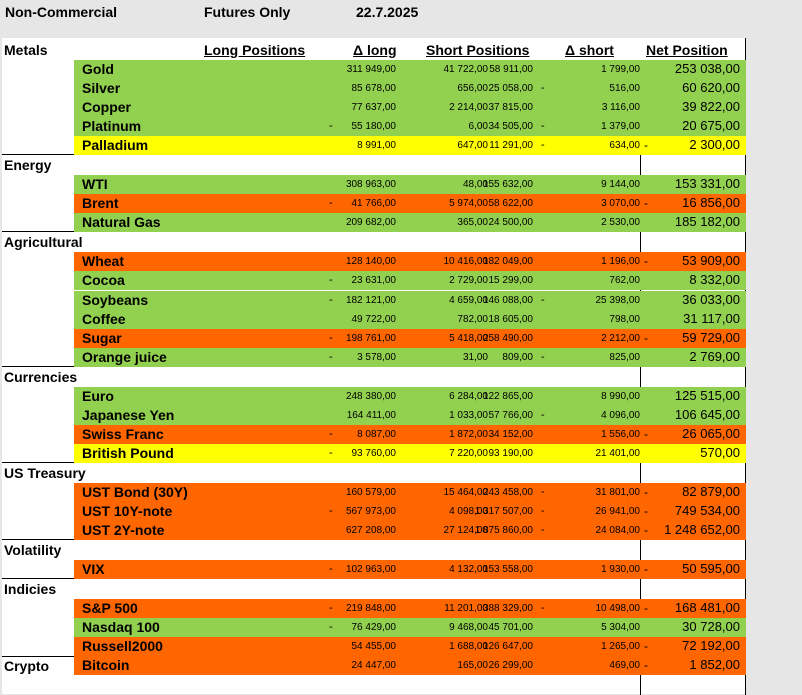 The height and width of the screenshot is (695, 802). What do you see at coordinates (33, 550) in the screenshot?
I see `section-label: Volatility` at bounding box center [33, 550].